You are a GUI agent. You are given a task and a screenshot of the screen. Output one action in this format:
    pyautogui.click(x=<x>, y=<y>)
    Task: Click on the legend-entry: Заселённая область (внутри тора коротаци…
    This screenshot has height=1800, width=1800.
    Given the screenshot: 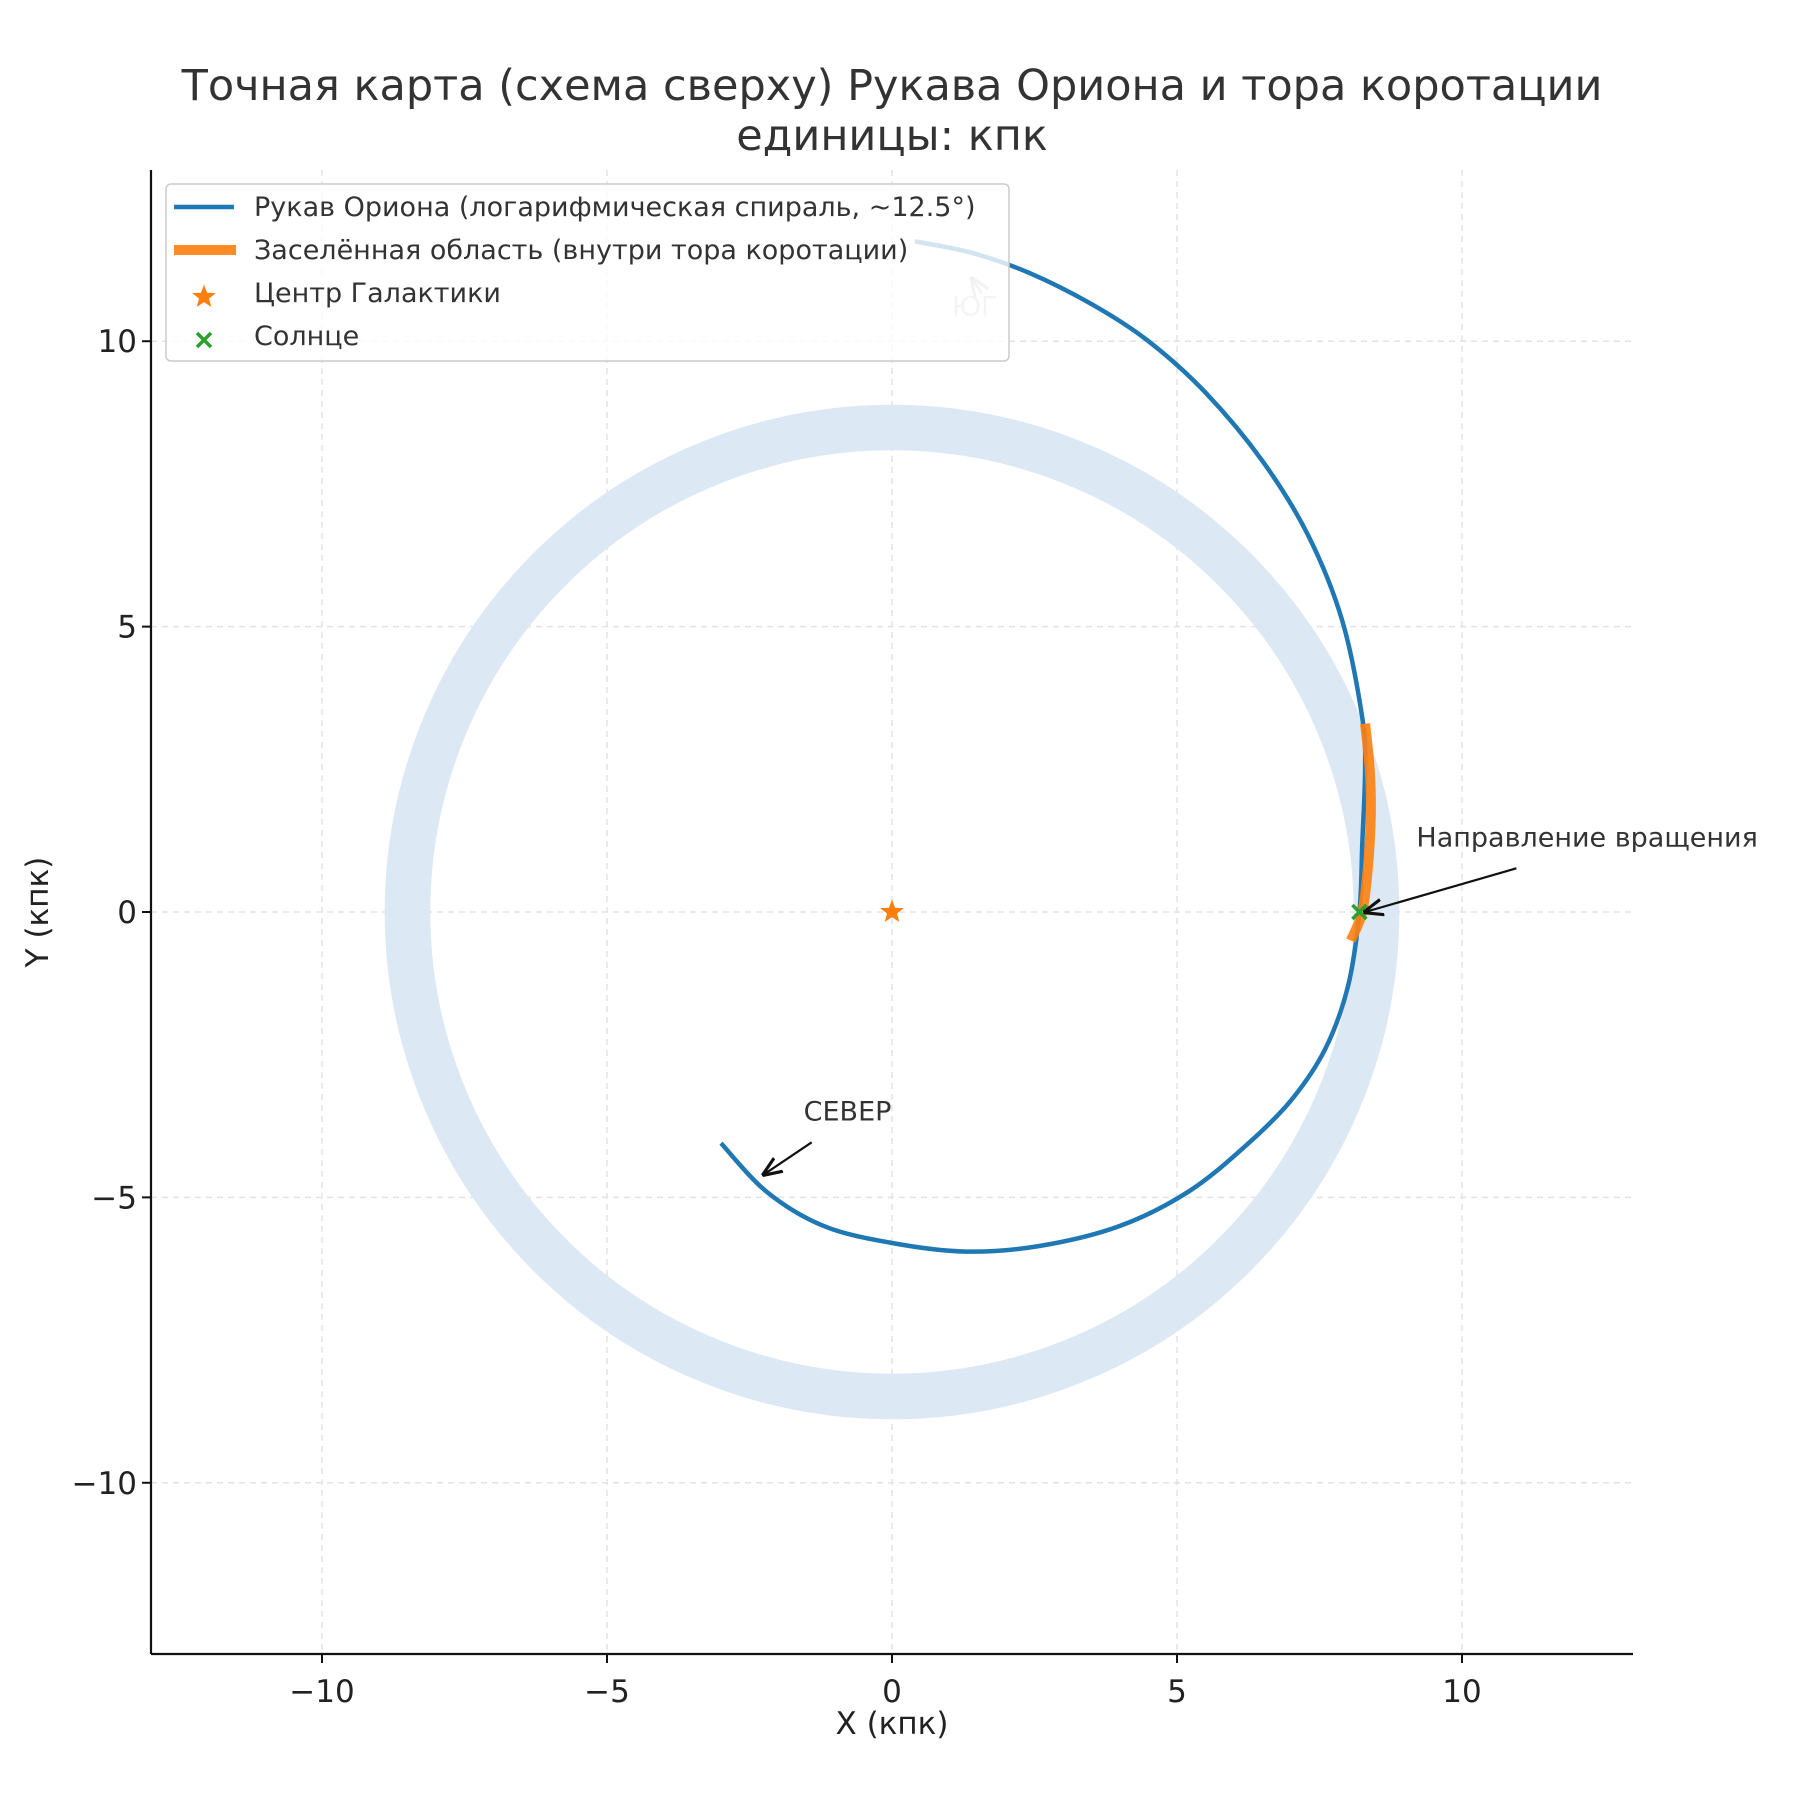 What is the action you would take?
    pyautogui.click(x=541, y=250)
    